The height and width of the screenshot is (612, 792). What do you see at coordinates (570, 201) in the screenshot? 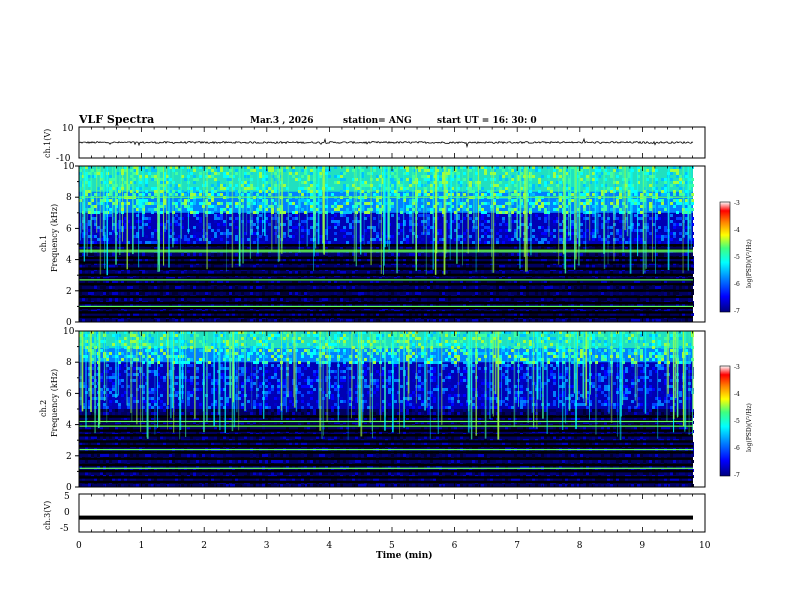
I see `spectrum-sferic` at bounding box center [570, 201].